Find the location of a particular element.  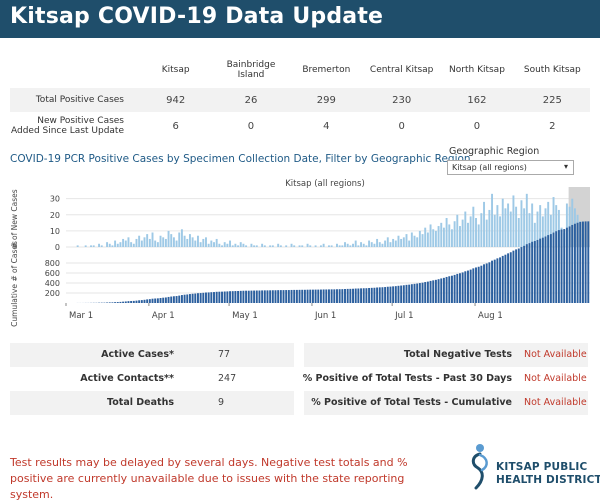

kitsap-health-logo: KITSAP PUBLIC HEALTH DISTRICT is located at coordinates (534, 466).